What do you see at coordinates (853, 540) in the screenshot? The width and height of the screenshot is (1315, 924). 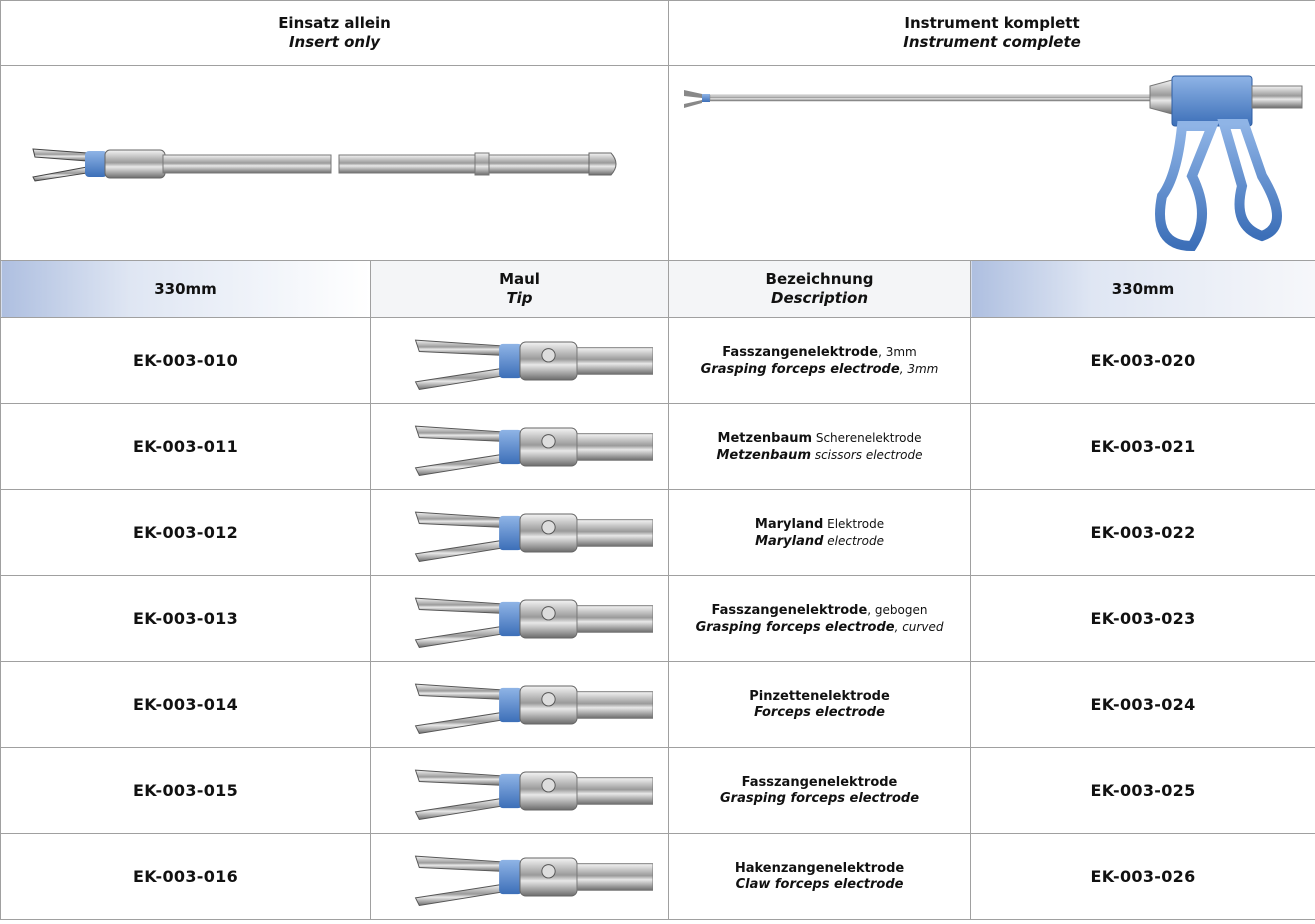 I see `desc-detail: electrode` at bounding box center [853, 540].